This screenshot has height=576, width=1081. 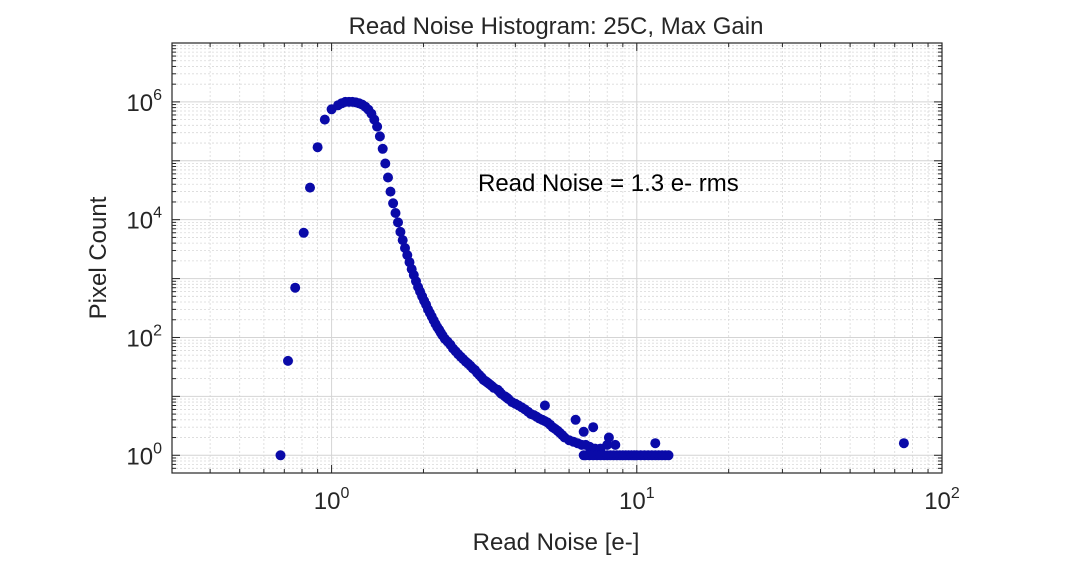 What do you see at coordinates (144, 102) in the screenshot?
I see `y-tick-label: 10⁶` at bounding box center [144, 102].